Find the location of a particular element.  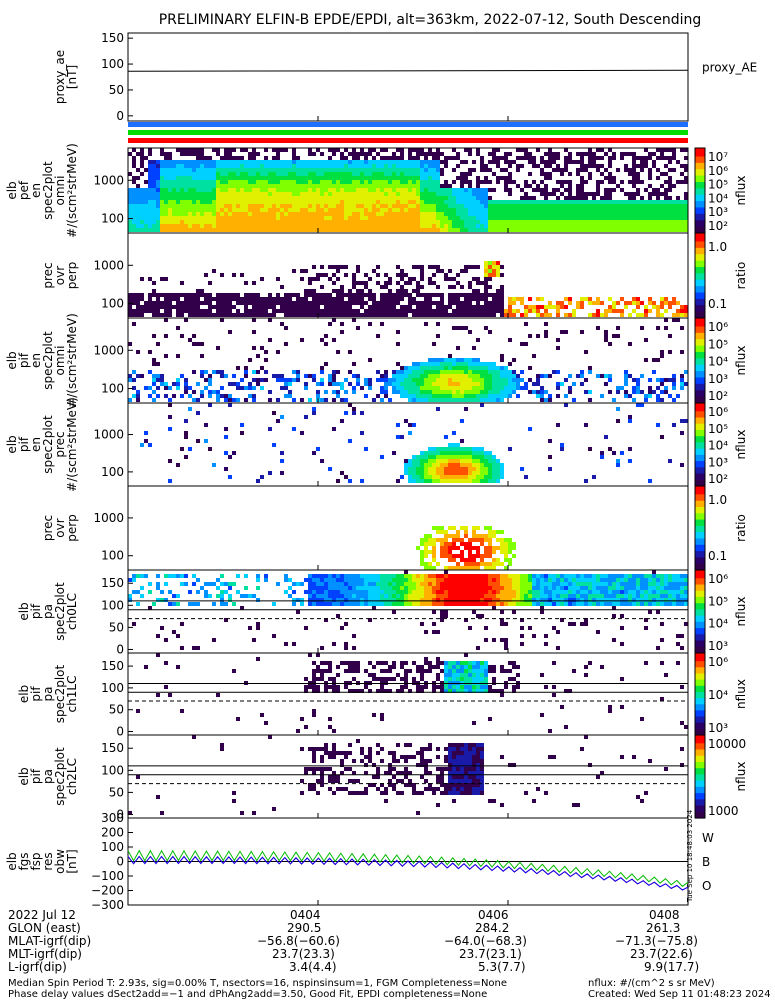

proxy_ae-ylabel-0: proxy_ae is located at coordinates (60, 77).